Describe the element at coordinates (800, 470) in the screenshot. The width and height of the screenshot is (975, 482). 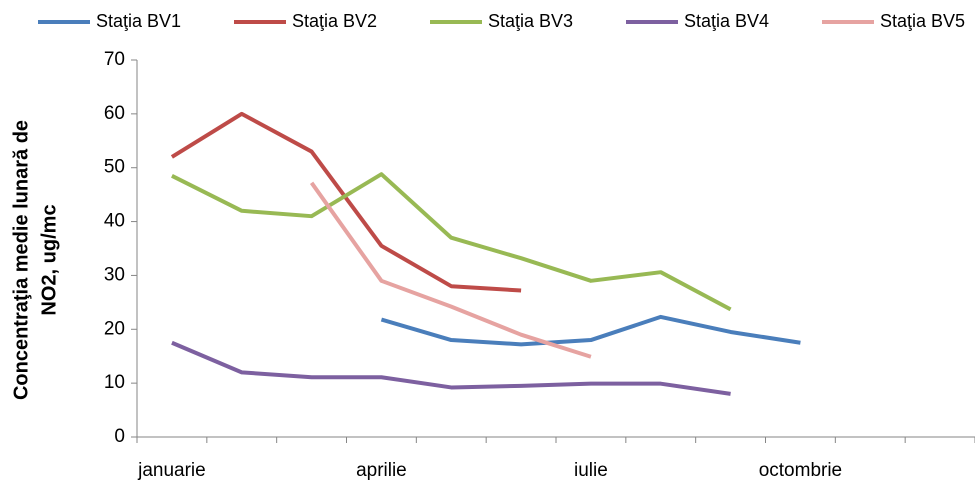
I see `x-tick-label: octombrie` at that location.